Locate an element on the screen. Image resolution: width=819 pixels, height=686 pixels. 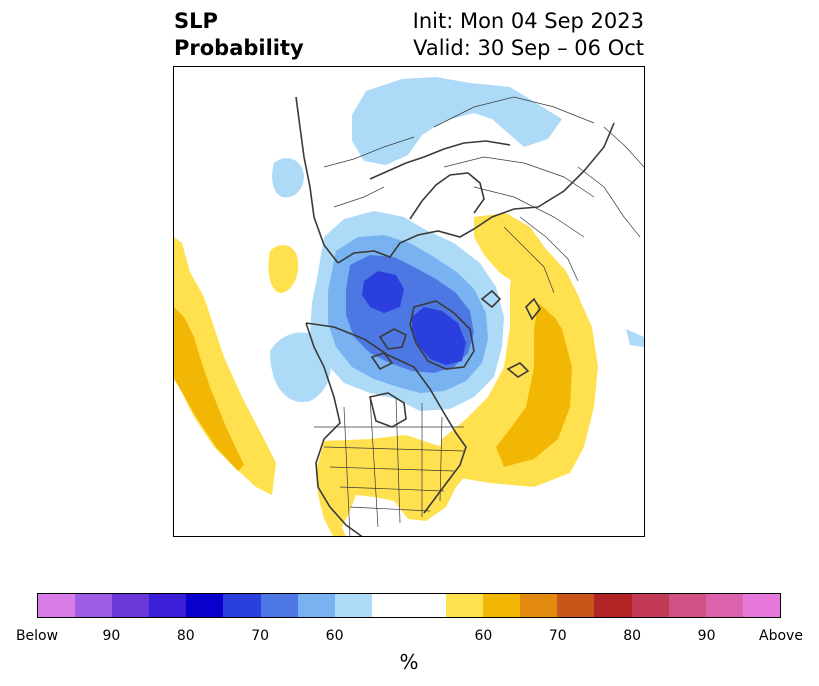
probability-colorbar is located at coordinates (409, 605).